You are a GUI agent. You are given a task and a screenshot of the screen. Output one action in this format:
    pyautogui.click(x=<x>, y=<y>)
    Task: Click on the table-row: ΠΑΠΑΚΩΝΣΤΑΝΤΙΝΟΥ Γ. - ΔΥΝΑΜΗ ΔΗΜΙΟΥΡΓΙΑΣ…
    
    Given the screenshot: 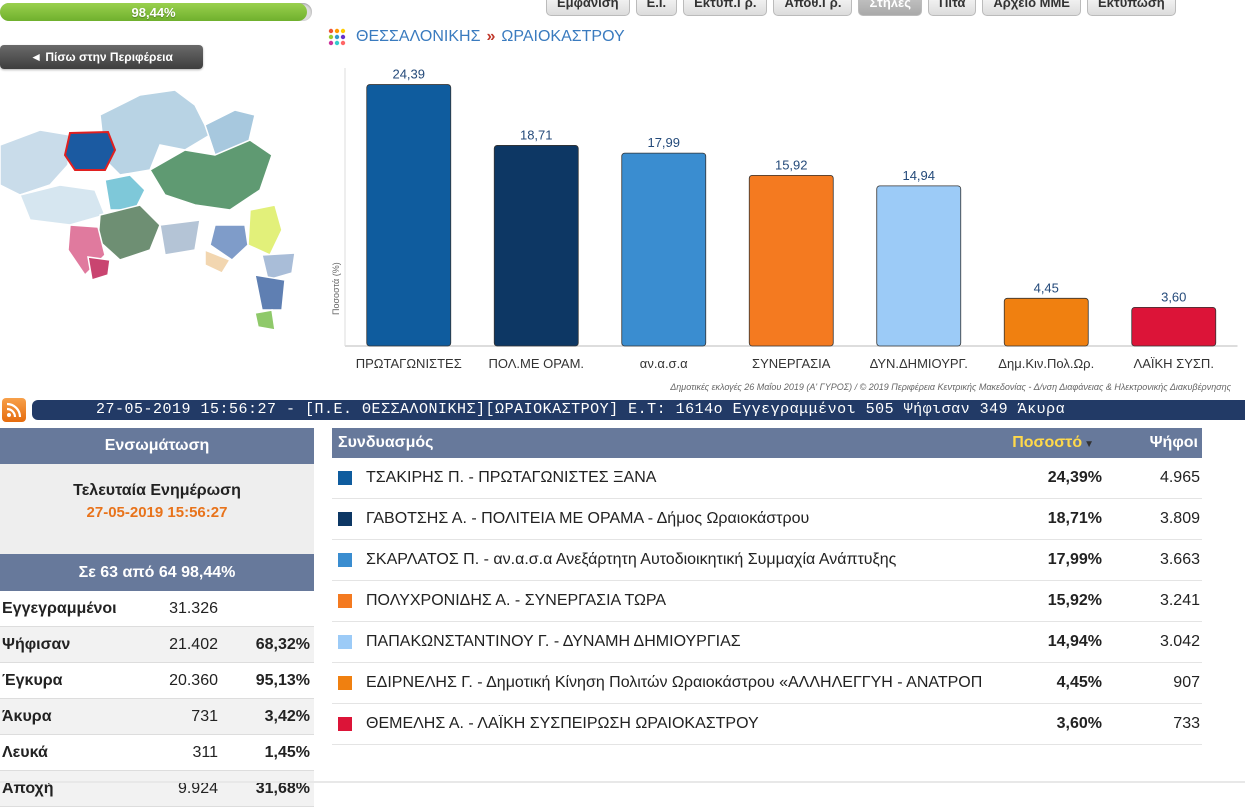 What is the action you would take?
    pyautogui.click(x=767, y=642)
    